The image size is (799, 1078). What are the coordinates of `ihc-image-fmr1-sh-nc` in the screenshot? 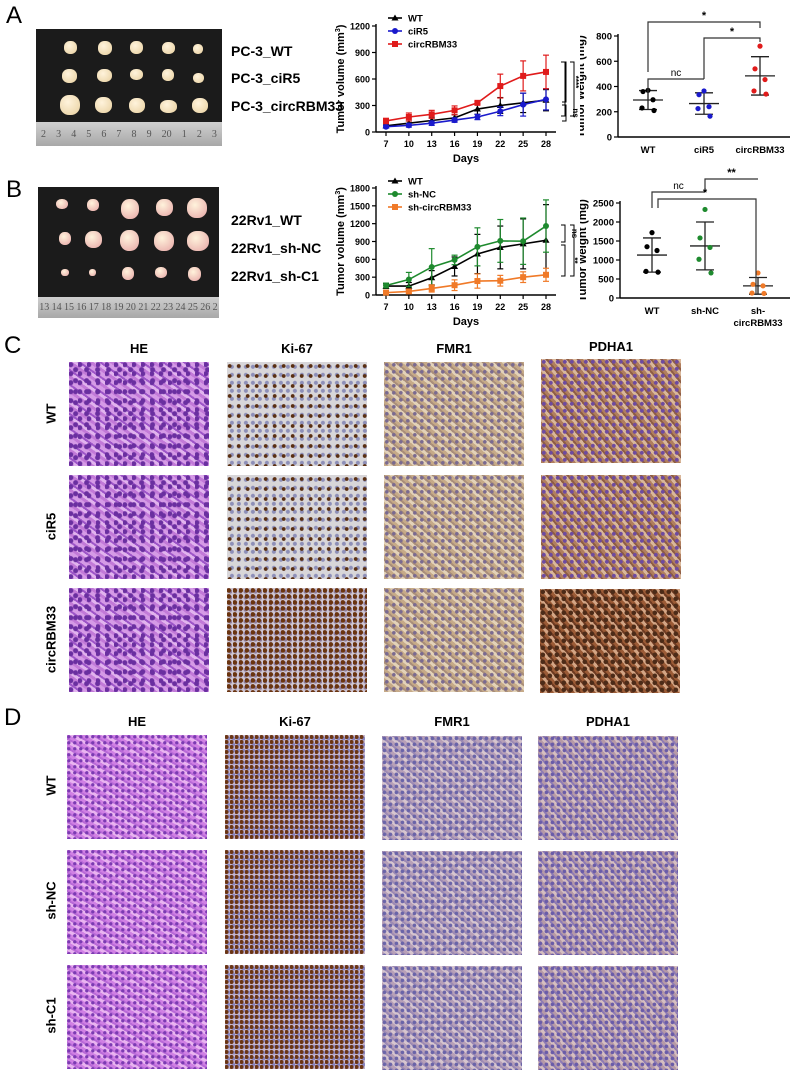 It's located at (452, 903).